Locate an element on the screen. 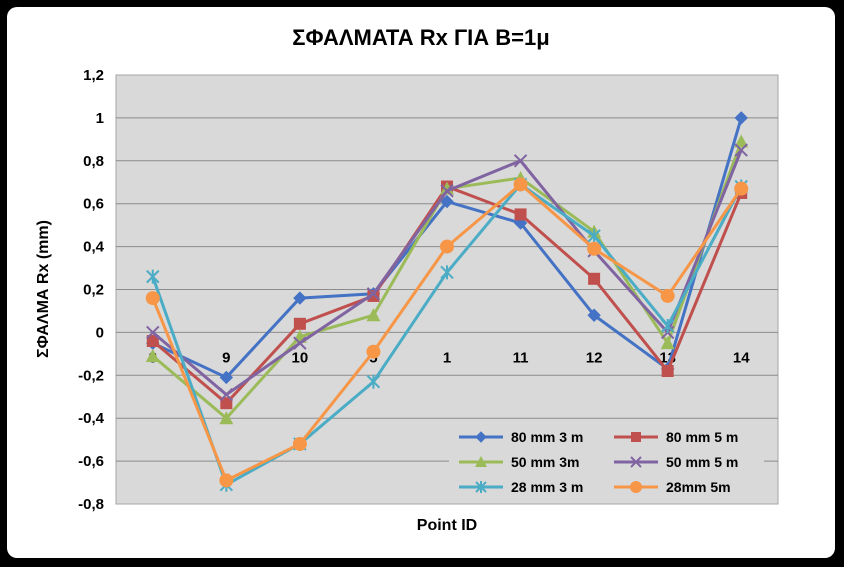  legend-label: 50 mm 5 m is located at coordinates (702, 462).